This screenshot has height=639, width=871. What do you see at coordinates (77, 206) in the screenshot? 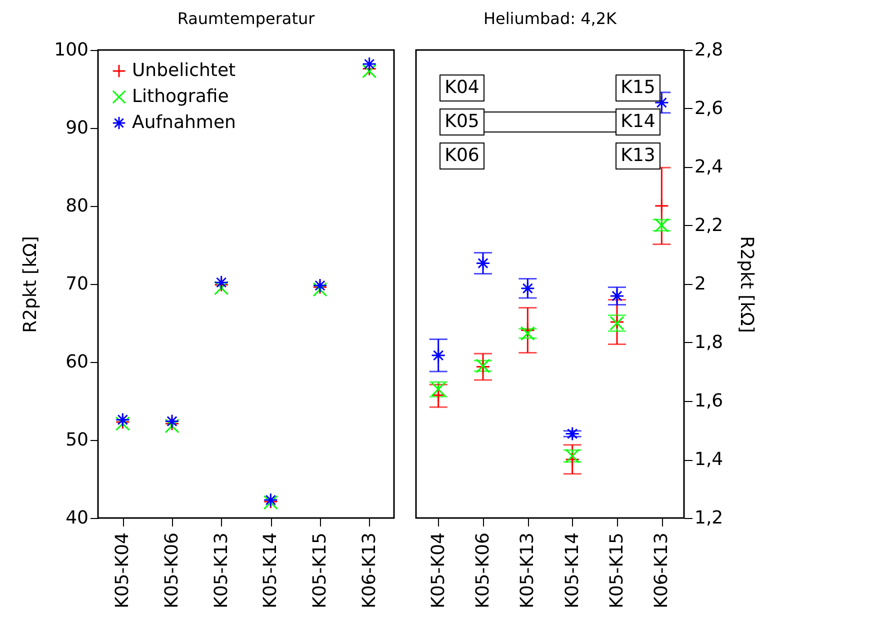
I see `y-tick-label: 80` at bounding box center [77, 206].